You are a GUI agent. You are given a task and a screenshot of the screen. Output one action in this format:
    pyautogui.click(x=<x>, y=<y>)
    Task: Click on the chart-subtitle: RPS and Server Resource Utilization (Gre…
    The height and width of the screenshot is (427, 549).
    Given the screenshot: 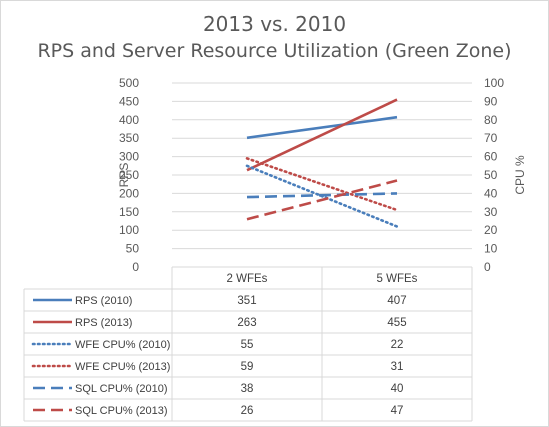 What is the action you would take?
    pyautogui.click(x=274, y=51)
    